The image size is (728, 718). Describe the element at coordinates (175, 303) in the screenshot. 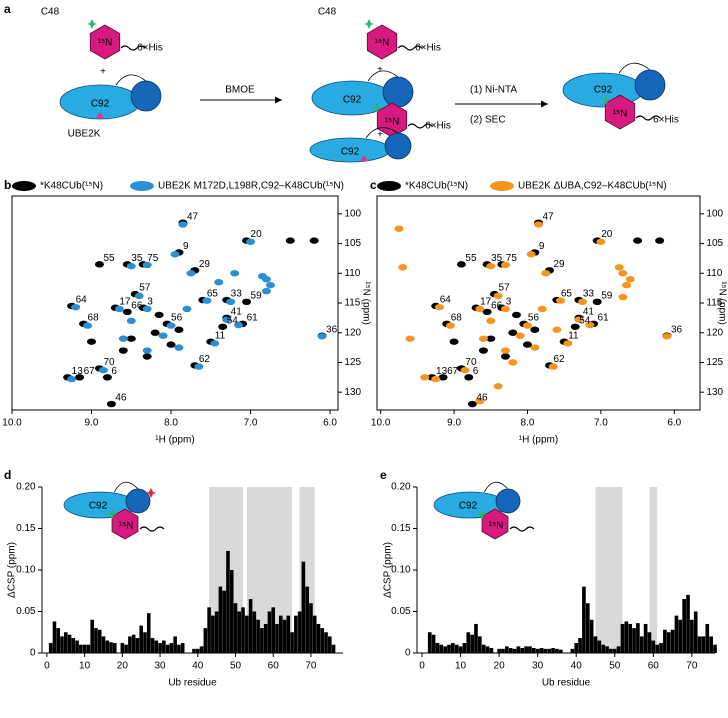

I see `plot-frame` at that location.